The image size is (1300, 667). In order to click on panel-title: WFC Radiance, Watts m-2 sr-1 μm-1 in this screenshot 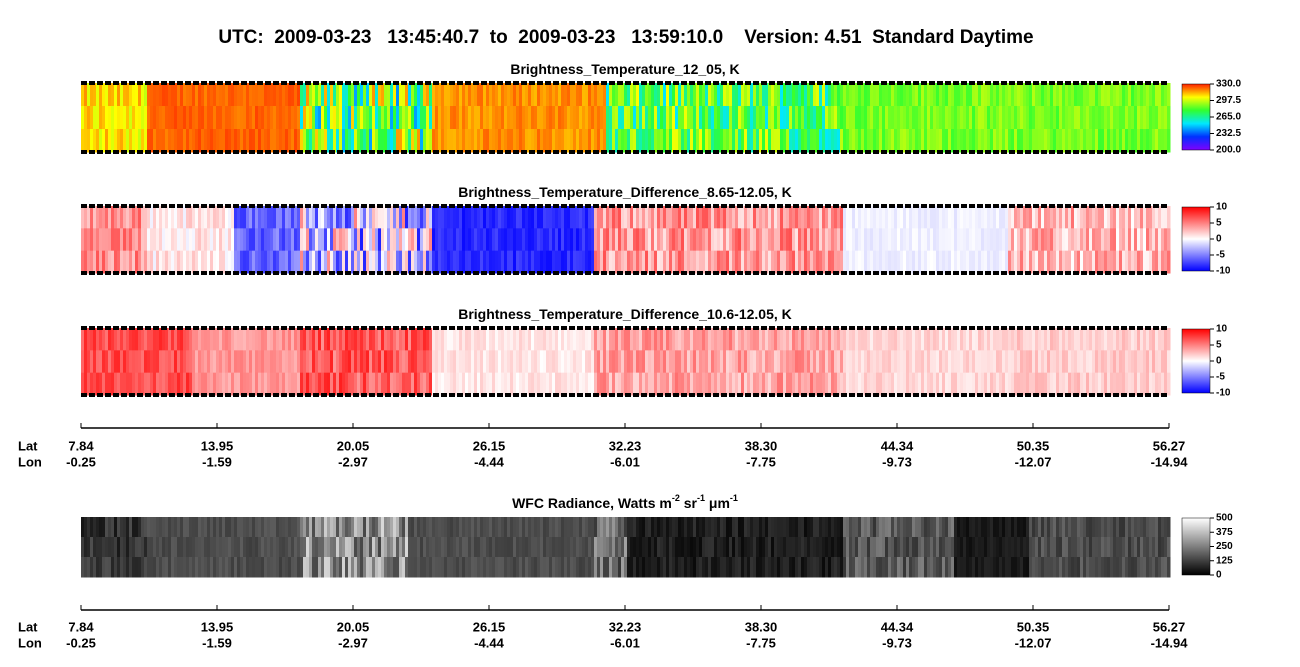, I will do `click(625, 501)`.